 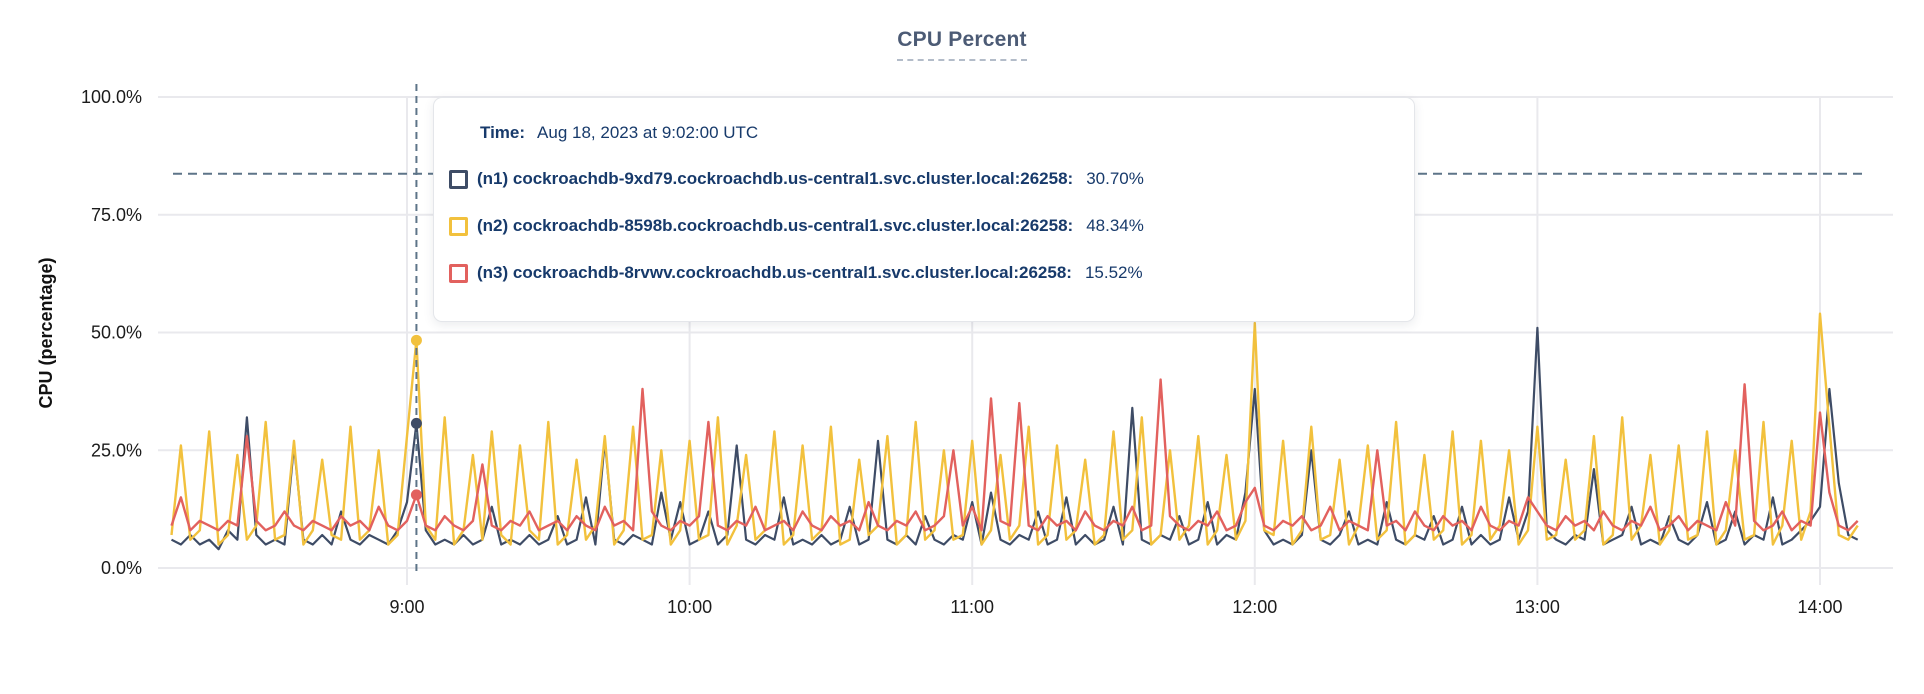 I want to click on series-n3-value: 15.52%, so click(x=1113, y=272).